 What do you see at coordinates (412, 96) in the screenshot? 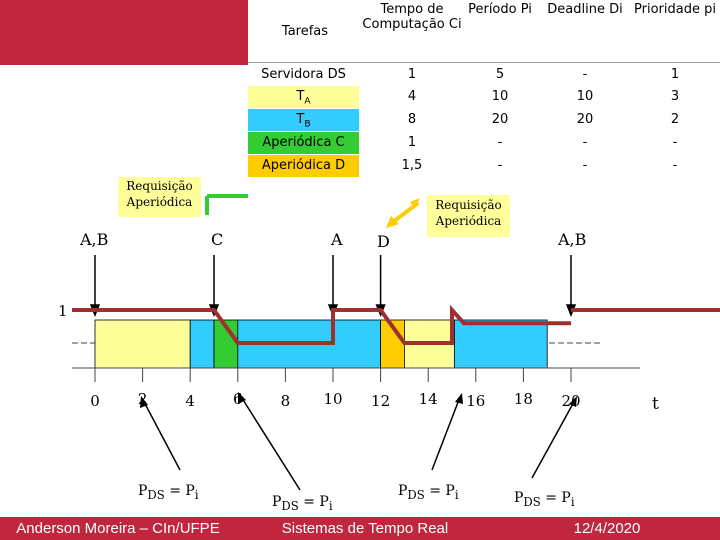
I see `table-cell: 4` at bounding box center [412, 96].